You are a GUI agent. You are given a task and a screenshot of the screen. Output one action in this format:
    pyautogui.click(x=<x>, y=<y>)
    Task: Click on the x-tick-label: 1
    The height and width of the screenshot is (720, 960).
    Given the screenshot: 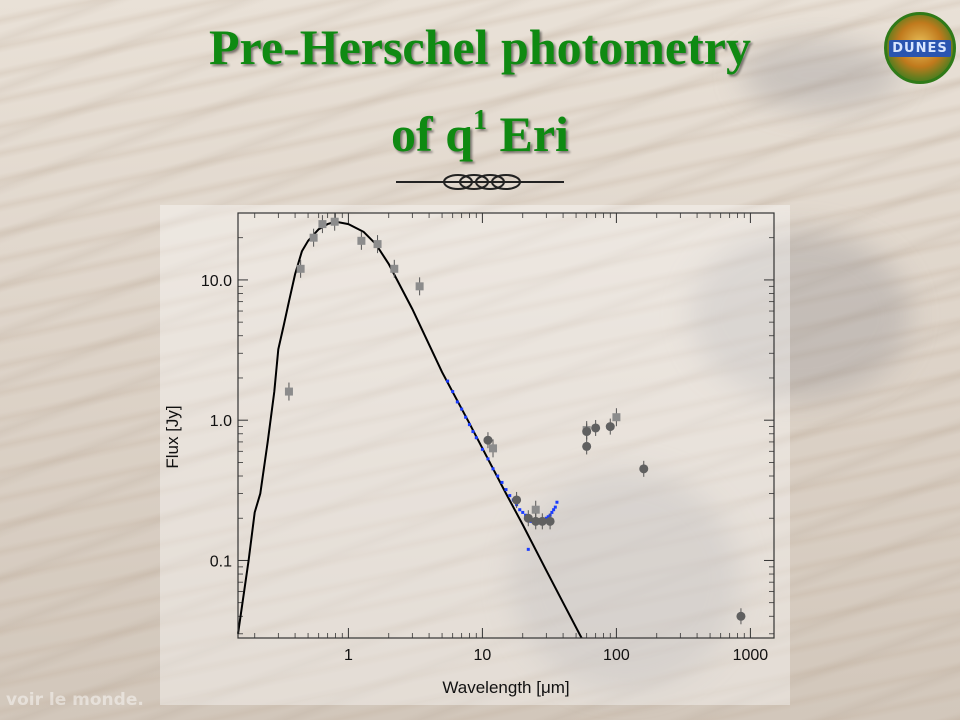 What is the action you would take?
    pyautogui.click(x=348, y=655)
    